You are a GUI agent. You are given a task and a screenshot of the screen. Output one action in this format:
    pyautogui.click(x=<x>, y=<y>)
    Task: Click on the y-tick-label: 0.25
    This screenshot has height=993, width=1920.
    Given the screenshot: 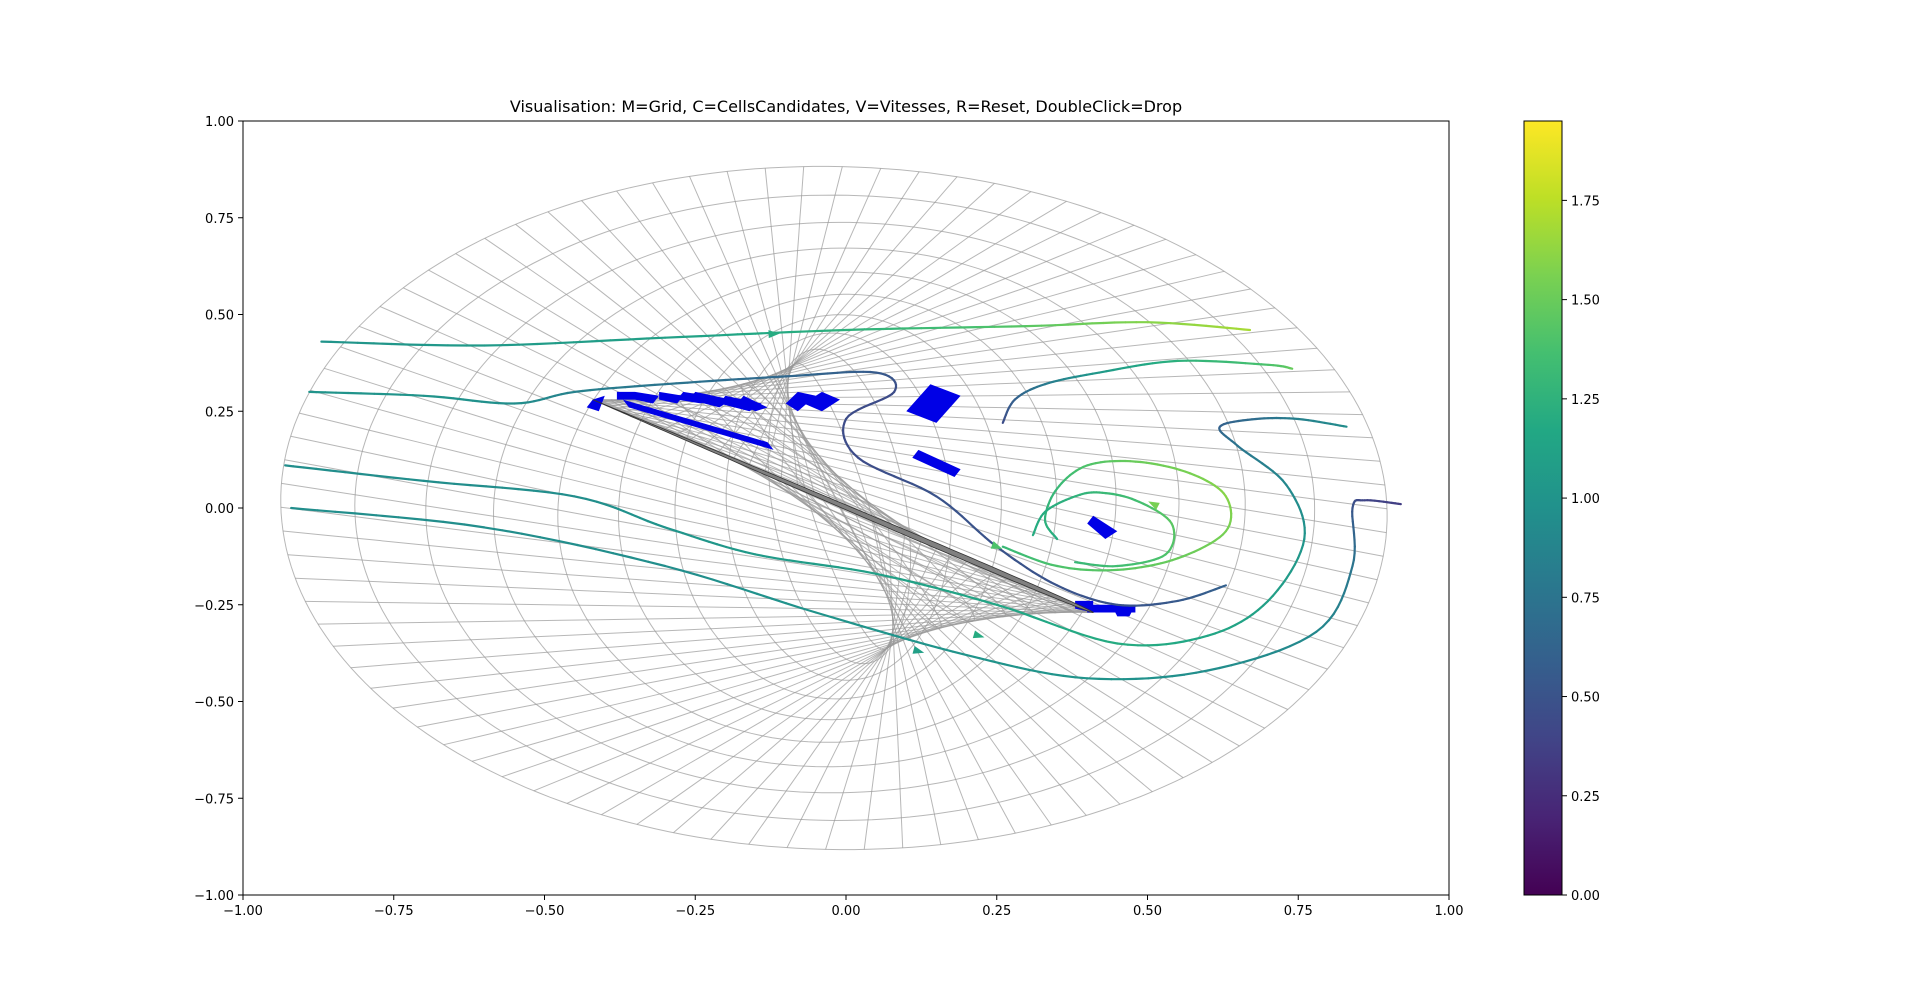 What is the action you would take?
    pyautogui.click(x=219, y=412)
    